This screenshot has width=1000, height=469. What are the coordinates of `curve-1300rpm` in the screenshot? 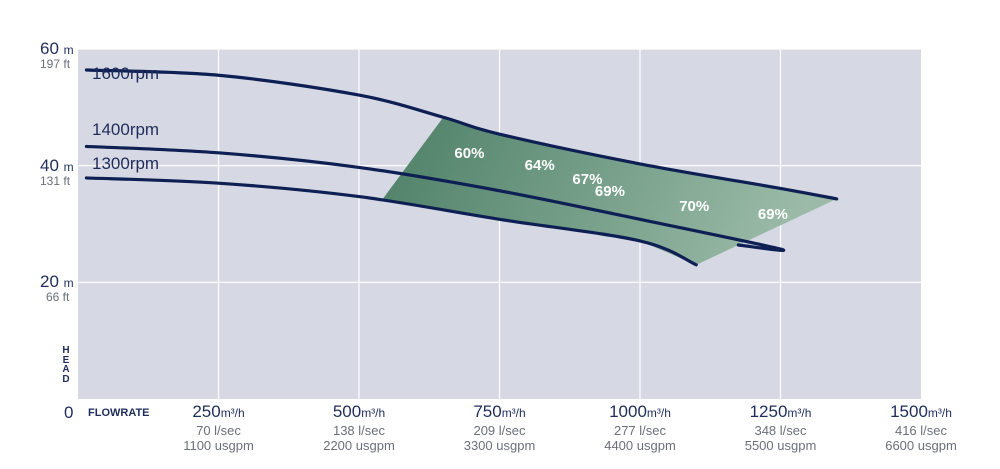 It's located at (391, 221).